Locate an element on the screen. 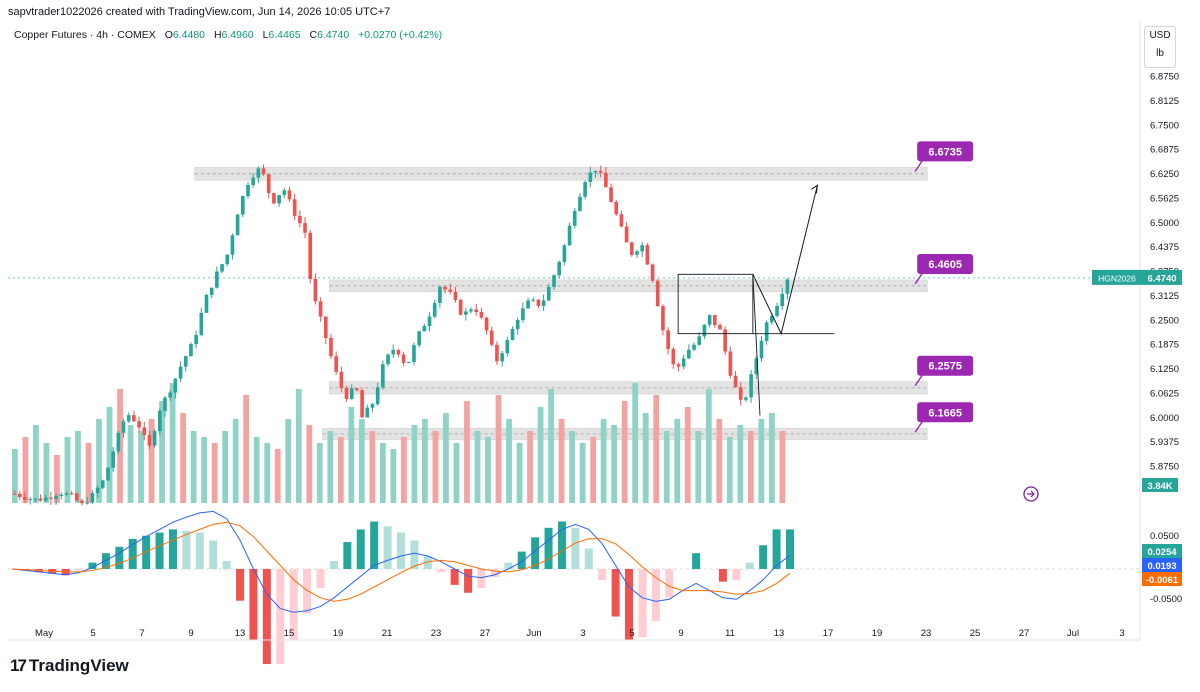 The width and height of the screenshot is (1200, 692). signal-line is located at coordinates (401, 561).